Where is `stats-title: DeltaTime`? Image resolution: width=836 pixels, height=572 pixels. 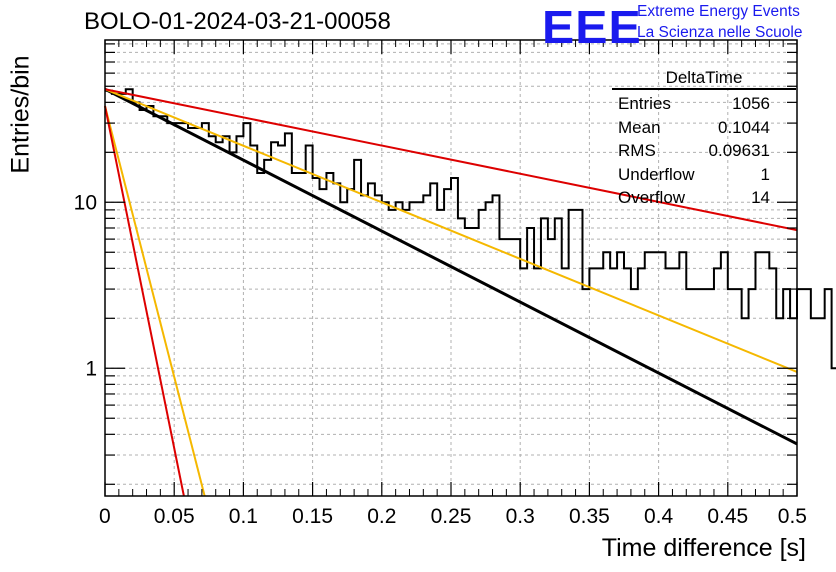
stats-title: DeltaTime is located at coordinates (704, 77).